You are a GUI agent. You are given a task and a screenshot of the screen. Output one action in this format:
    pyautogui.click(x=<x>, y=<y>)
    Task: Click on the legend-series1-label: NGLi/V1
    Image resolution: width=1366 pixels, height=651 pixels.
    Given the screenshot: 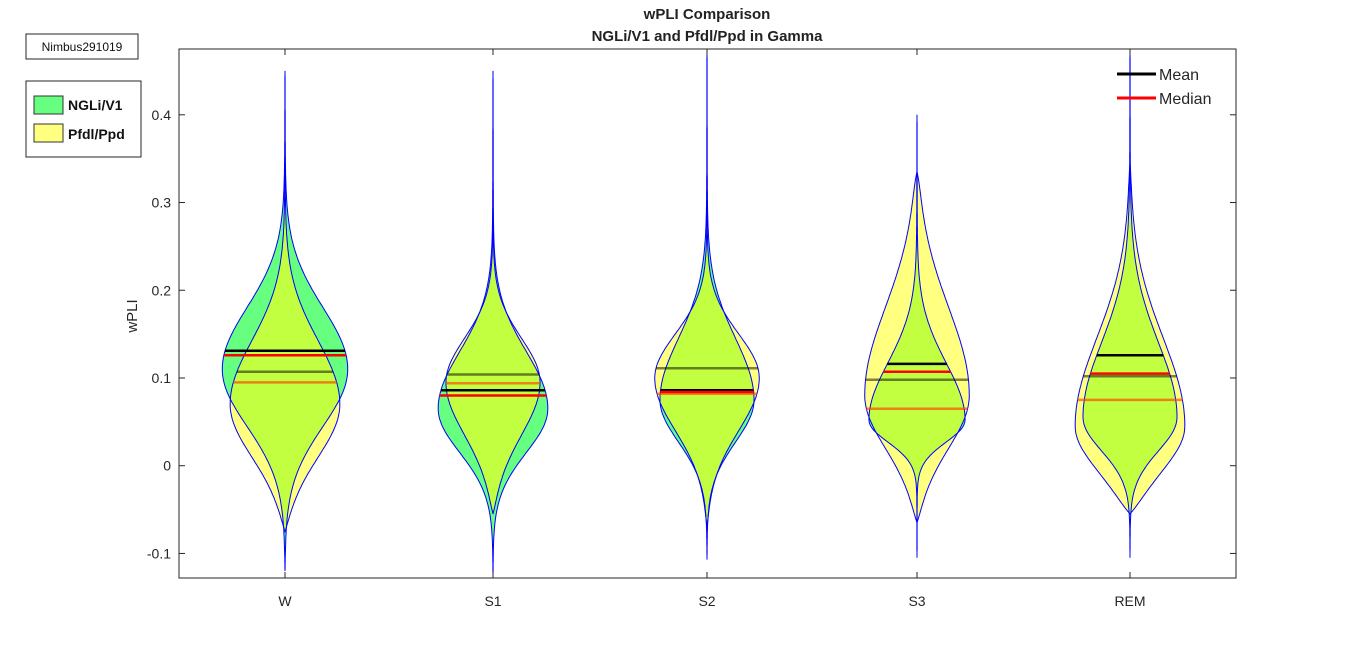 What is the action you would take?
    pyautogui.click(x=95, y=105)
    